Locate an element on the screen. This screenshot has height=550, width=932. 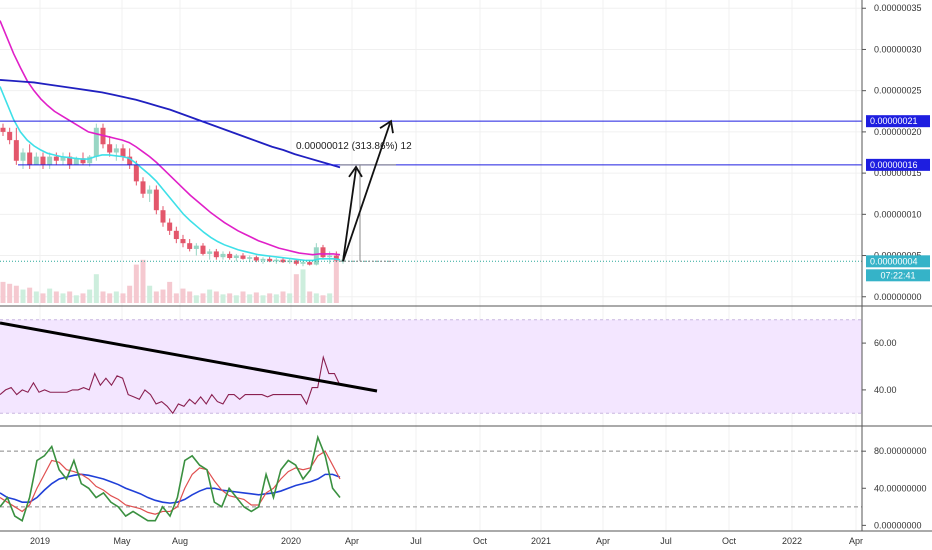
current-price-tag is located at coordinates (898, 261).